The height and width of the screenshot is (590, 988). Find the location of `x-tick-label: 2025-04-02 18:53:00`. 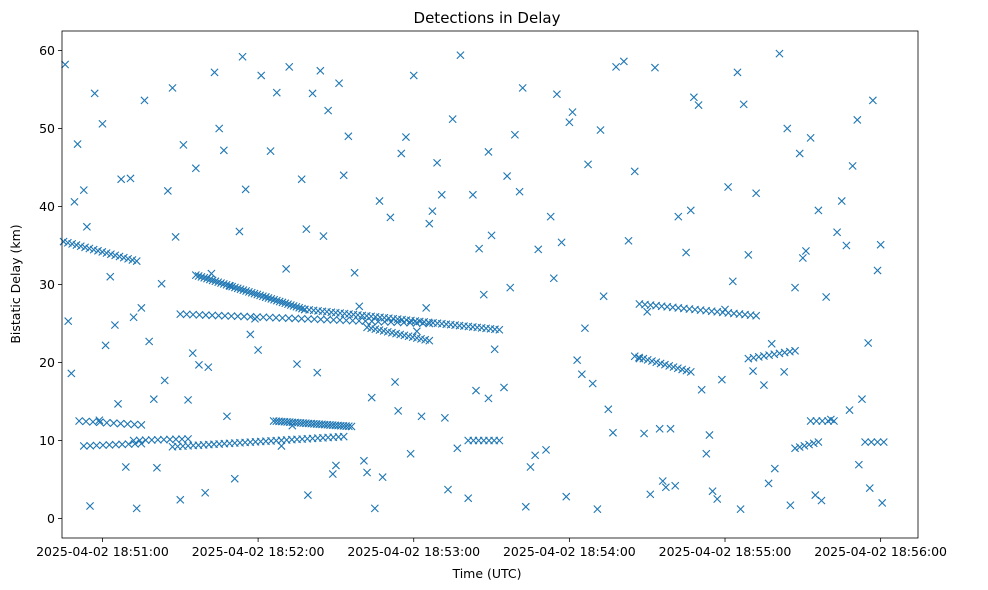

x-tick-label: 2025-04-02 18:53:00 is located at coordinates (413, 551).